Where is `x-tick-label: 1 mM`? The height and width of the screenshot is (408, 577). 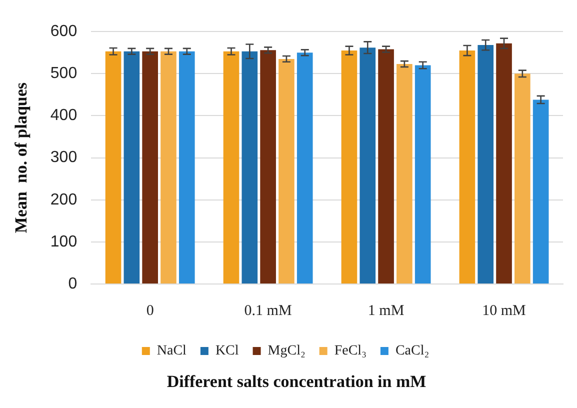 x-tick-label: 1 mM is located at coordinates (386, 310).